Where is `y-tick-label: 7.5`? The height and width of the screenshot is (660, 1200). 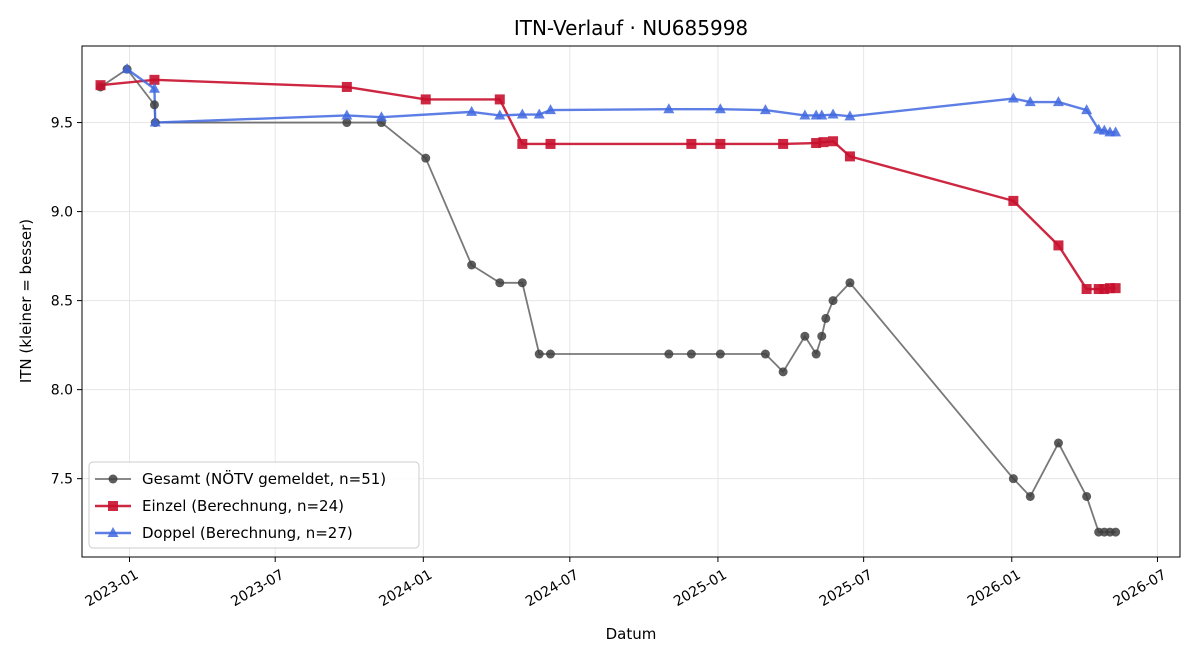 y-tick-label: 7.5 is located at coordinates (62, 480).